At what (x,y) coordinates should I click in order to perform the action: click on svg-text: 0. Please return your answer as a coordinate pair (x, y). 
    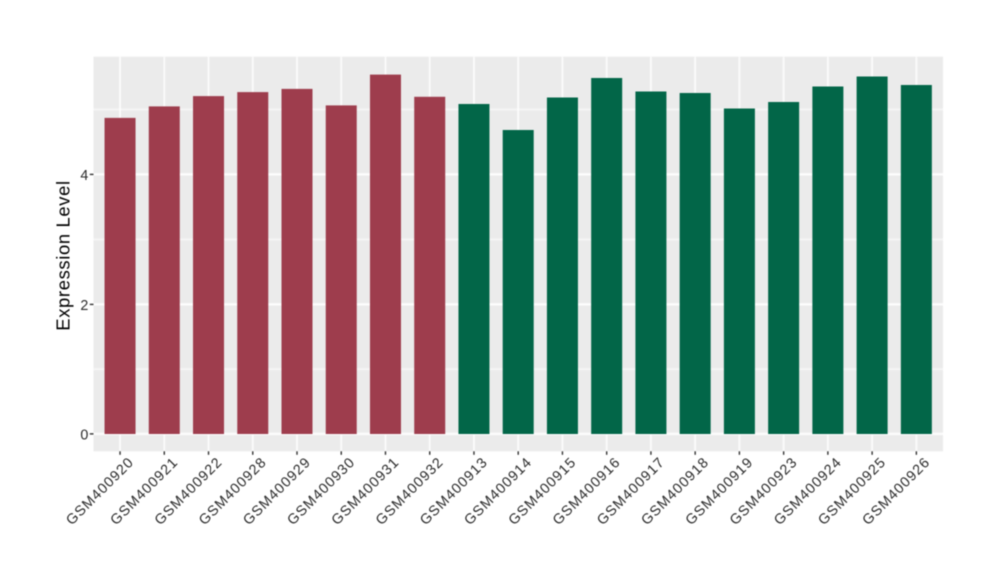
    Looking at the image, I should click on (84, 436).